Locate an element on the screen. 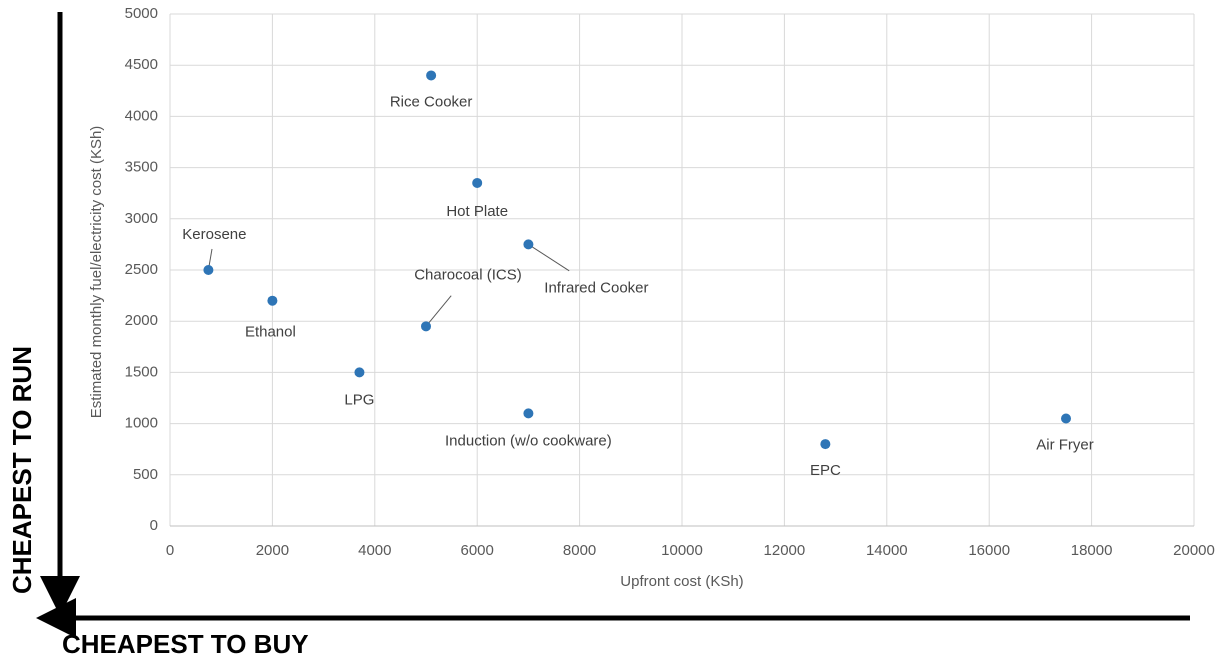  y-tick-label: 1500 is located at coordinates (141, 371).